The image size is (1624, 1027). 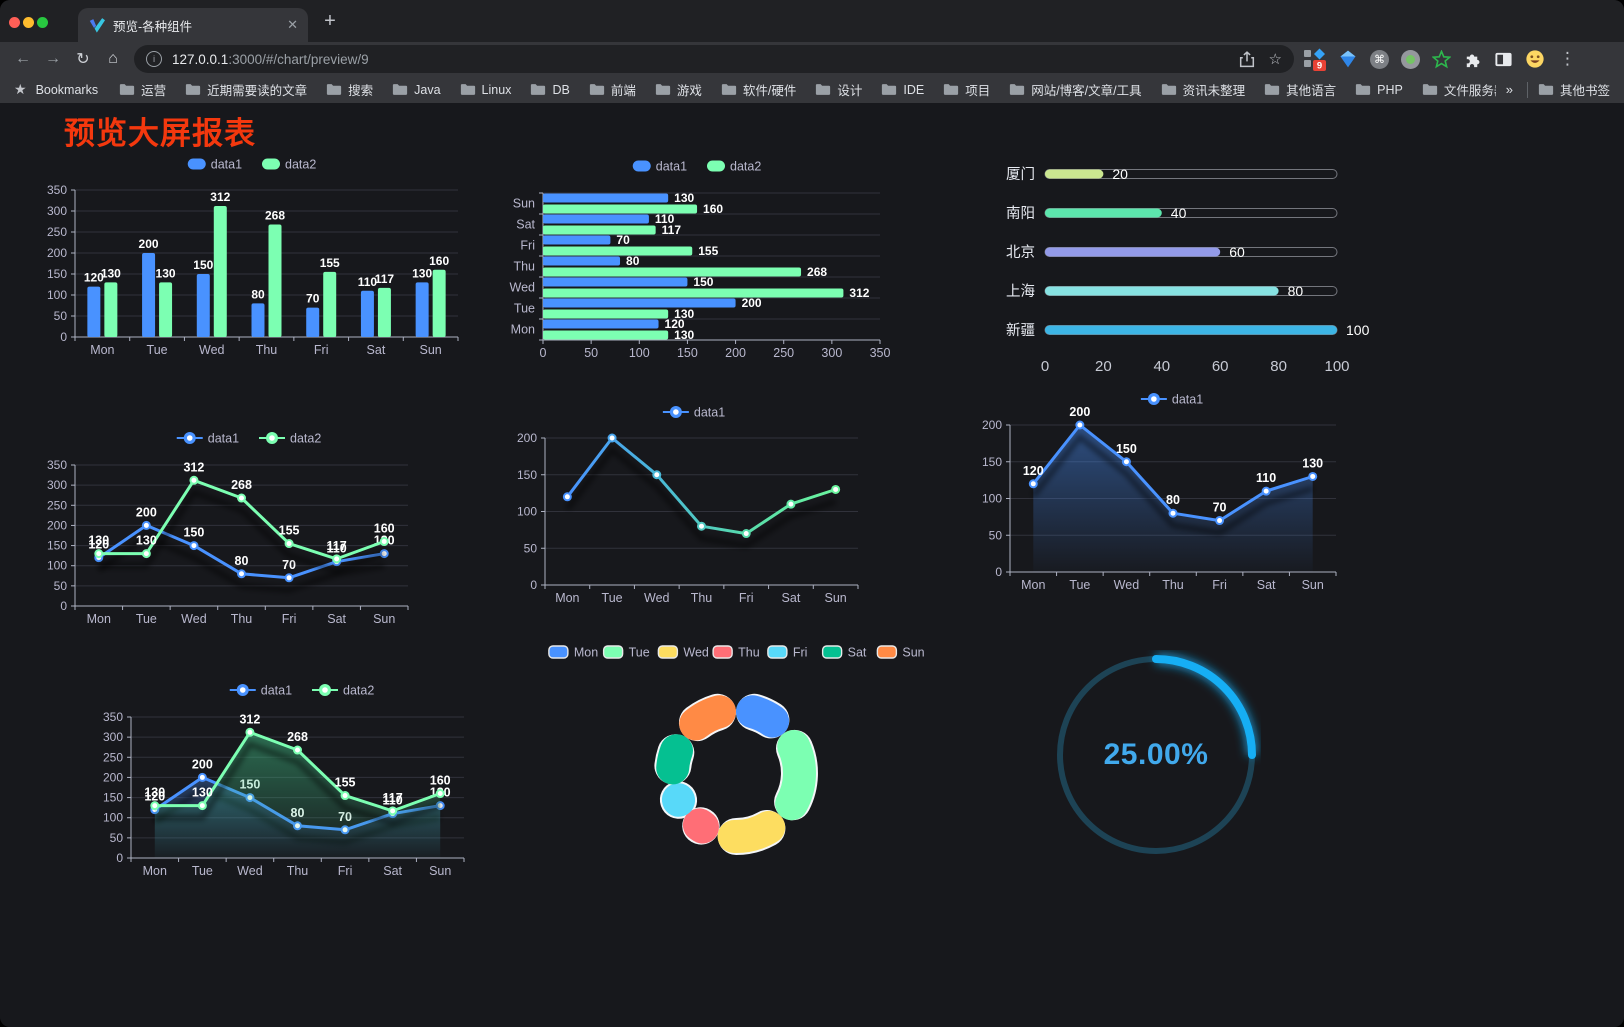 I want to click on command-extension-icon: ⌘, so click(x=1379, y=59).